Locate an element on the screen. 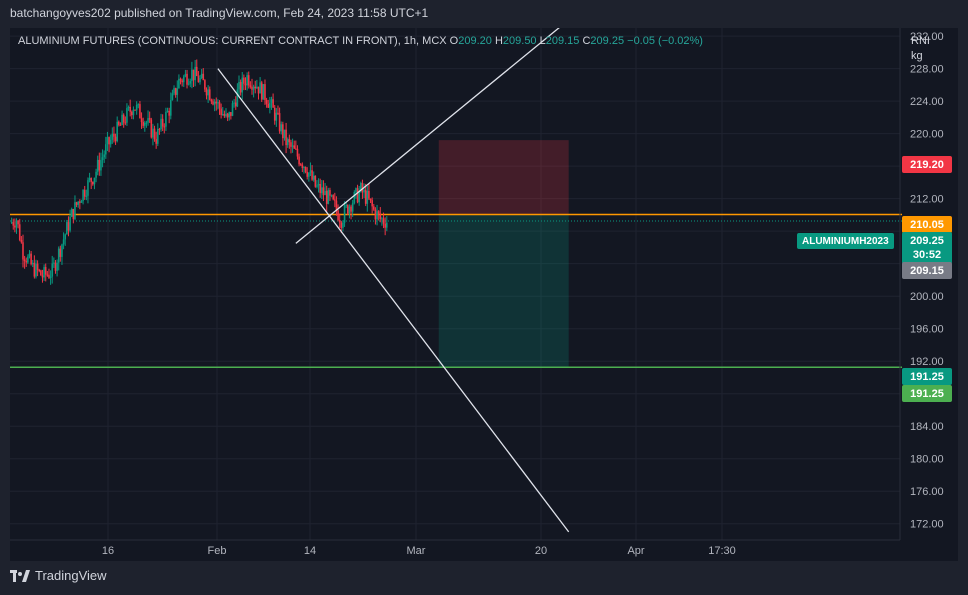  footer: TradingView is located at coordinates (58, 575).